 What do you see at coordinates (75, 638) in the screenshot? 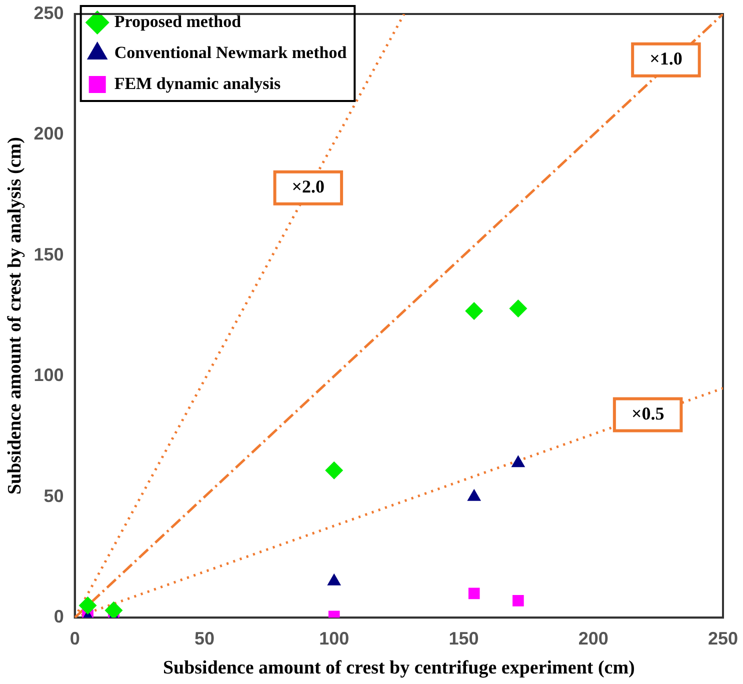
I see `x-tick-label: 0` at bounding box center [75, 638].